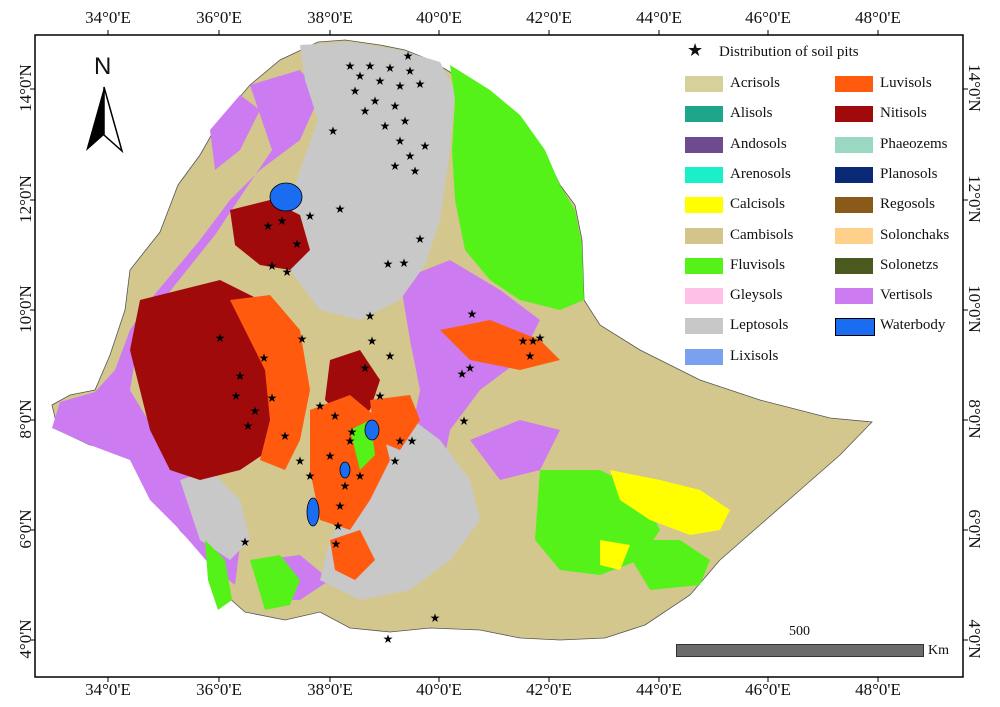 The height and width of the screenshot is (707, 1000). I want to click on x-tick-bottom-2: 36°0'E, so click(219, 689).